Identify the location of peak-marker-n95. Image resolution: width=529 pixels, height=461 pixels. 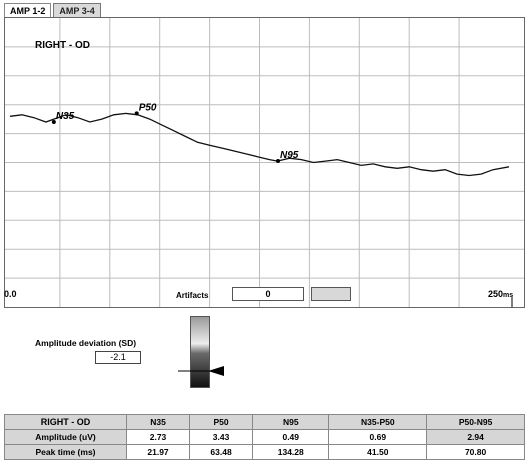
(278, 161).